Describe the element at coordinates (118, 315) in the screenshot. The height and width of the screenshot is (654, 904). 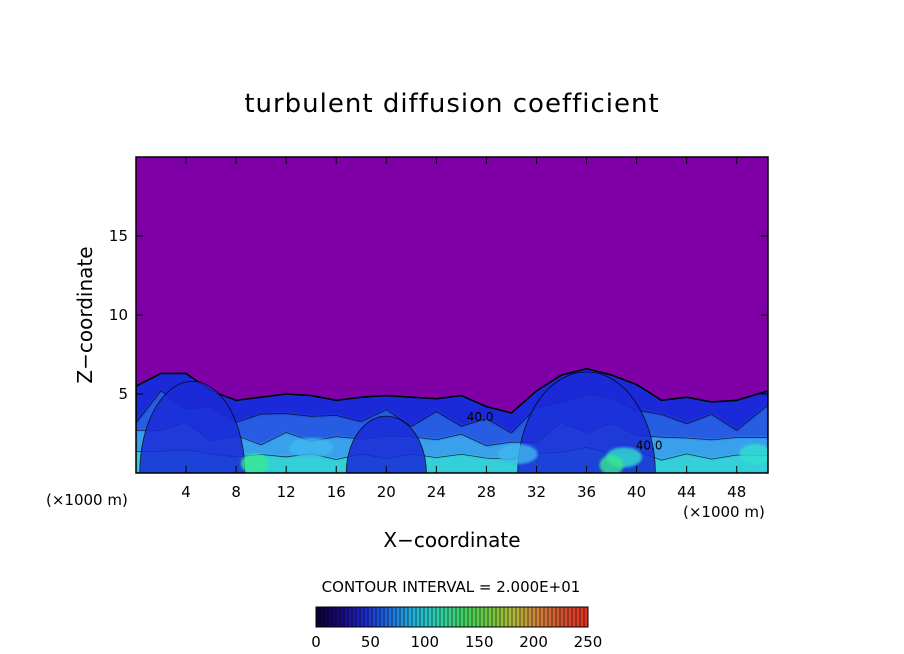
I see `y-tick-label: 10` at that location.